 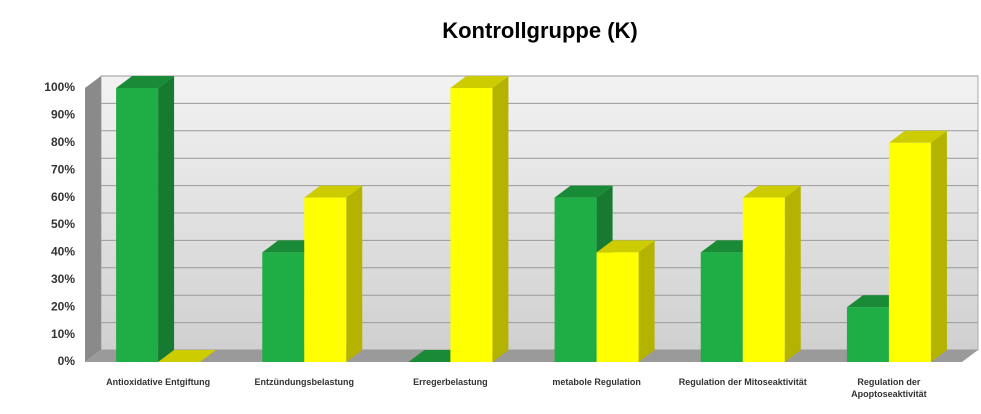 I want to click on y-tick-label: 90%, so click(x=63, y=115).